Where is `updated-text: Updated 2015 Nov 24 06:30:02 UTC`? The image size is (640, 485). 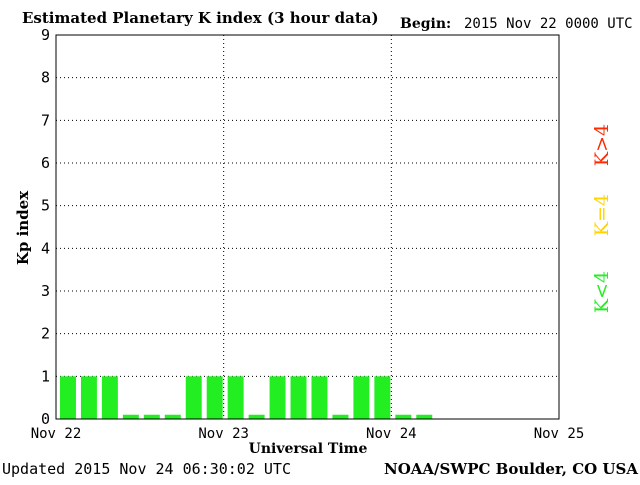 updated-text: Updated 2015 Nov 24 06:30:02 UTC is located at coordinates (146, 469).